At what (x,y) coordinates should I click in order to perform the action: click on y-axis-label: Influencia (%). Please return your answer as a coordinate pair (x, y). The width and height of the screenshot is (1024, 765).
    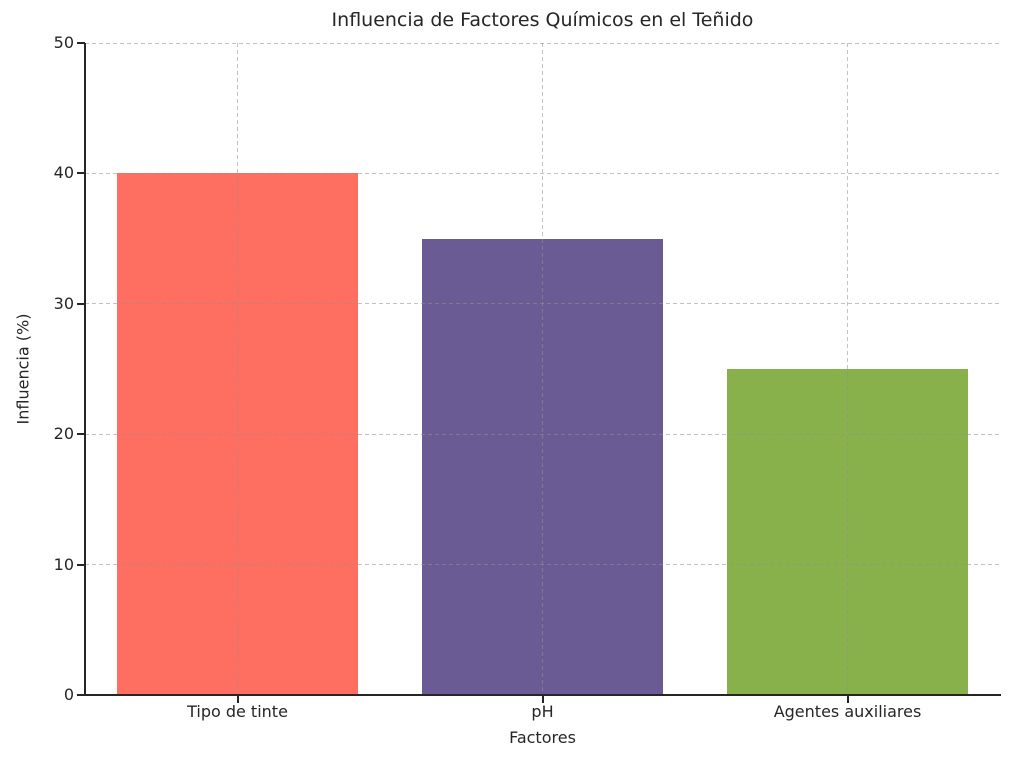
    Looking at the image, I should click on (23, 369).